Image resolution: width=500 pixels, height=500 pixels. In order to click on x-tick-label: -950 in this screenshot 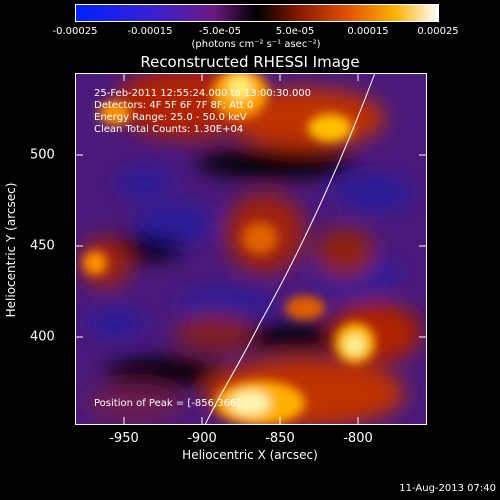, I will do `click(124, 438)`.